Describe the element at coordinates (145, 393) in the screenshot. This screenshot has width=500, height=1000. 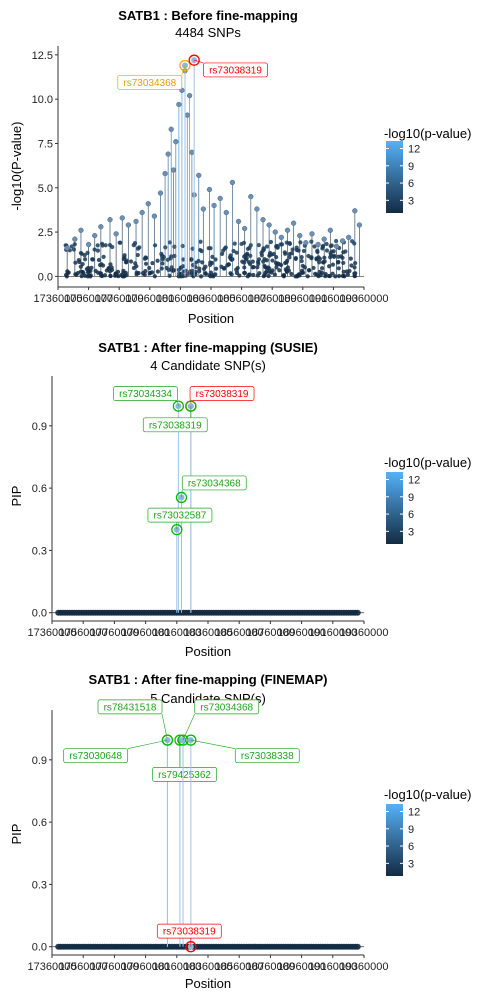
I see `snp-label-box` at that location.